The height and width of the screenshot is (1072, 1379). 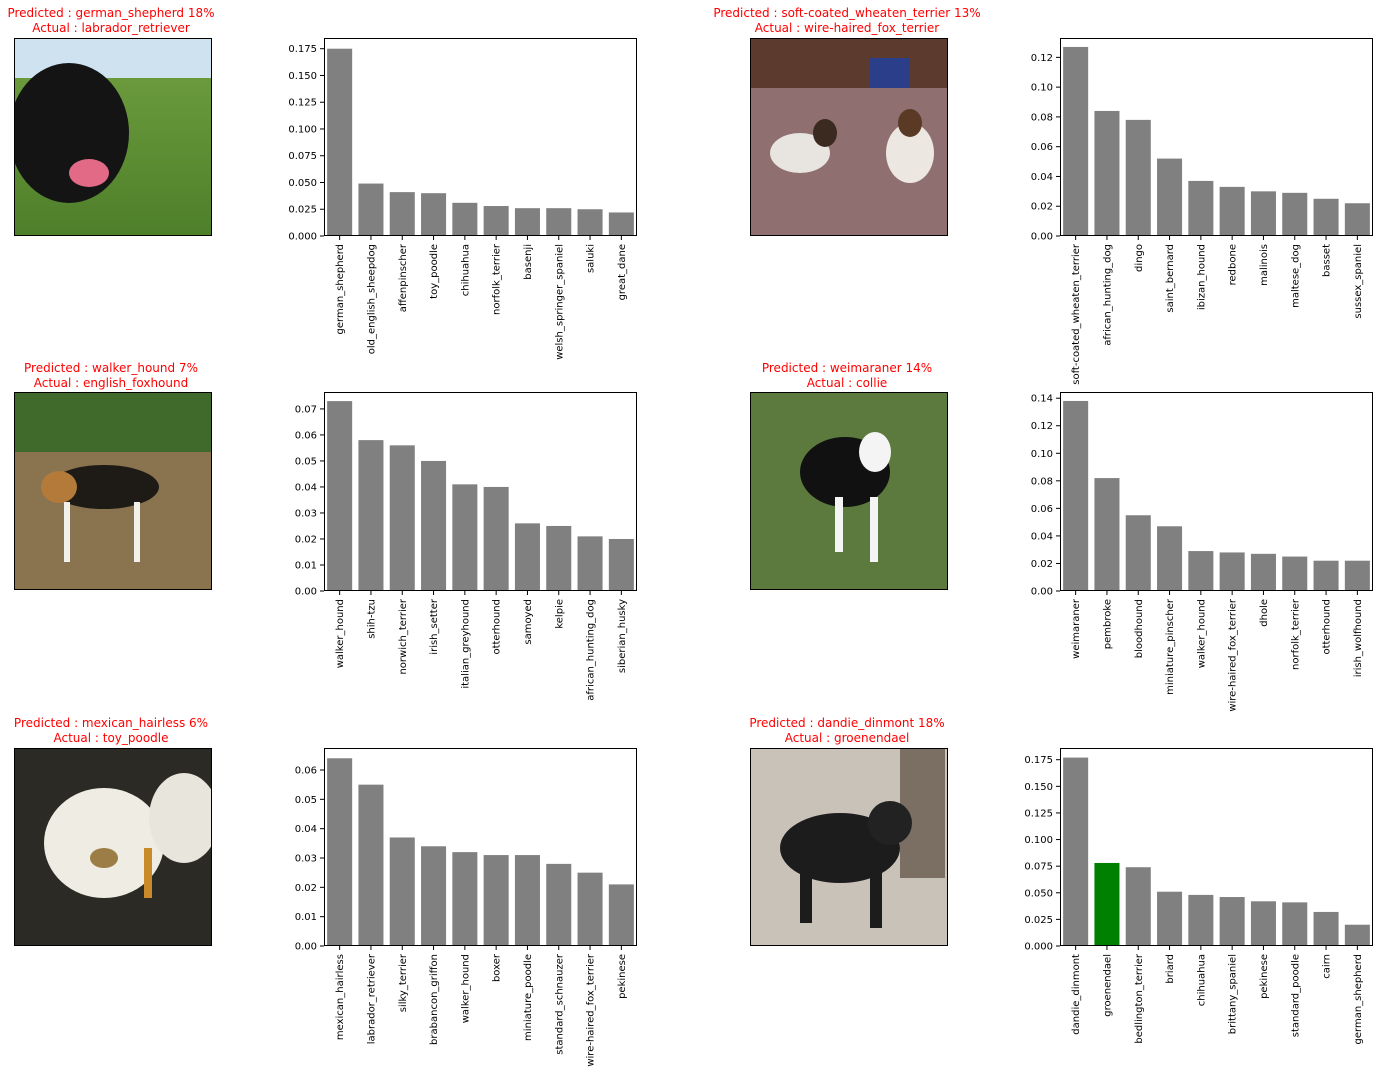 I want to click on predicted-label: Predicted : dandie_dinmont 18%, so click(x=846, y=723).